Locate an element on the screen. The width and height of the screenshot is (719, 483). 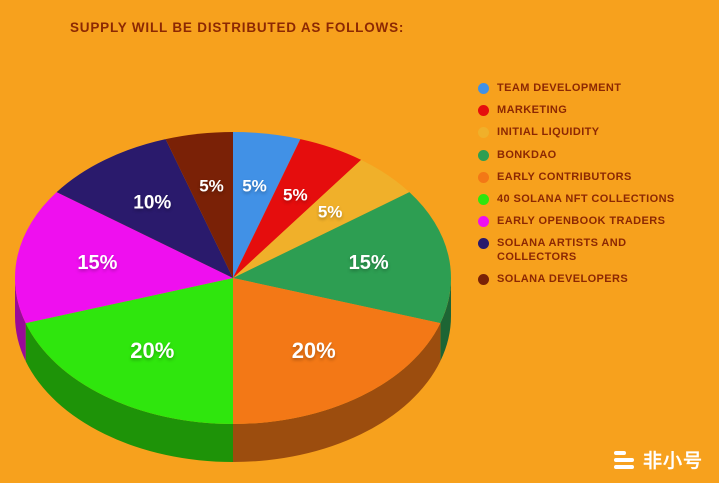
pie-slice-side-40-solana-nft-collections is located at coordinates (129, 392).